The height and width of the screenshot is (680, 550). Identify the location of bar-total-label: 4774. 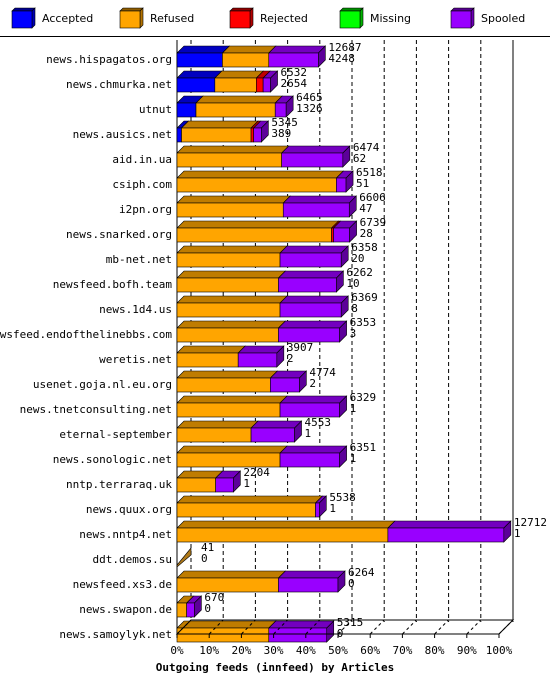
(322, 372).